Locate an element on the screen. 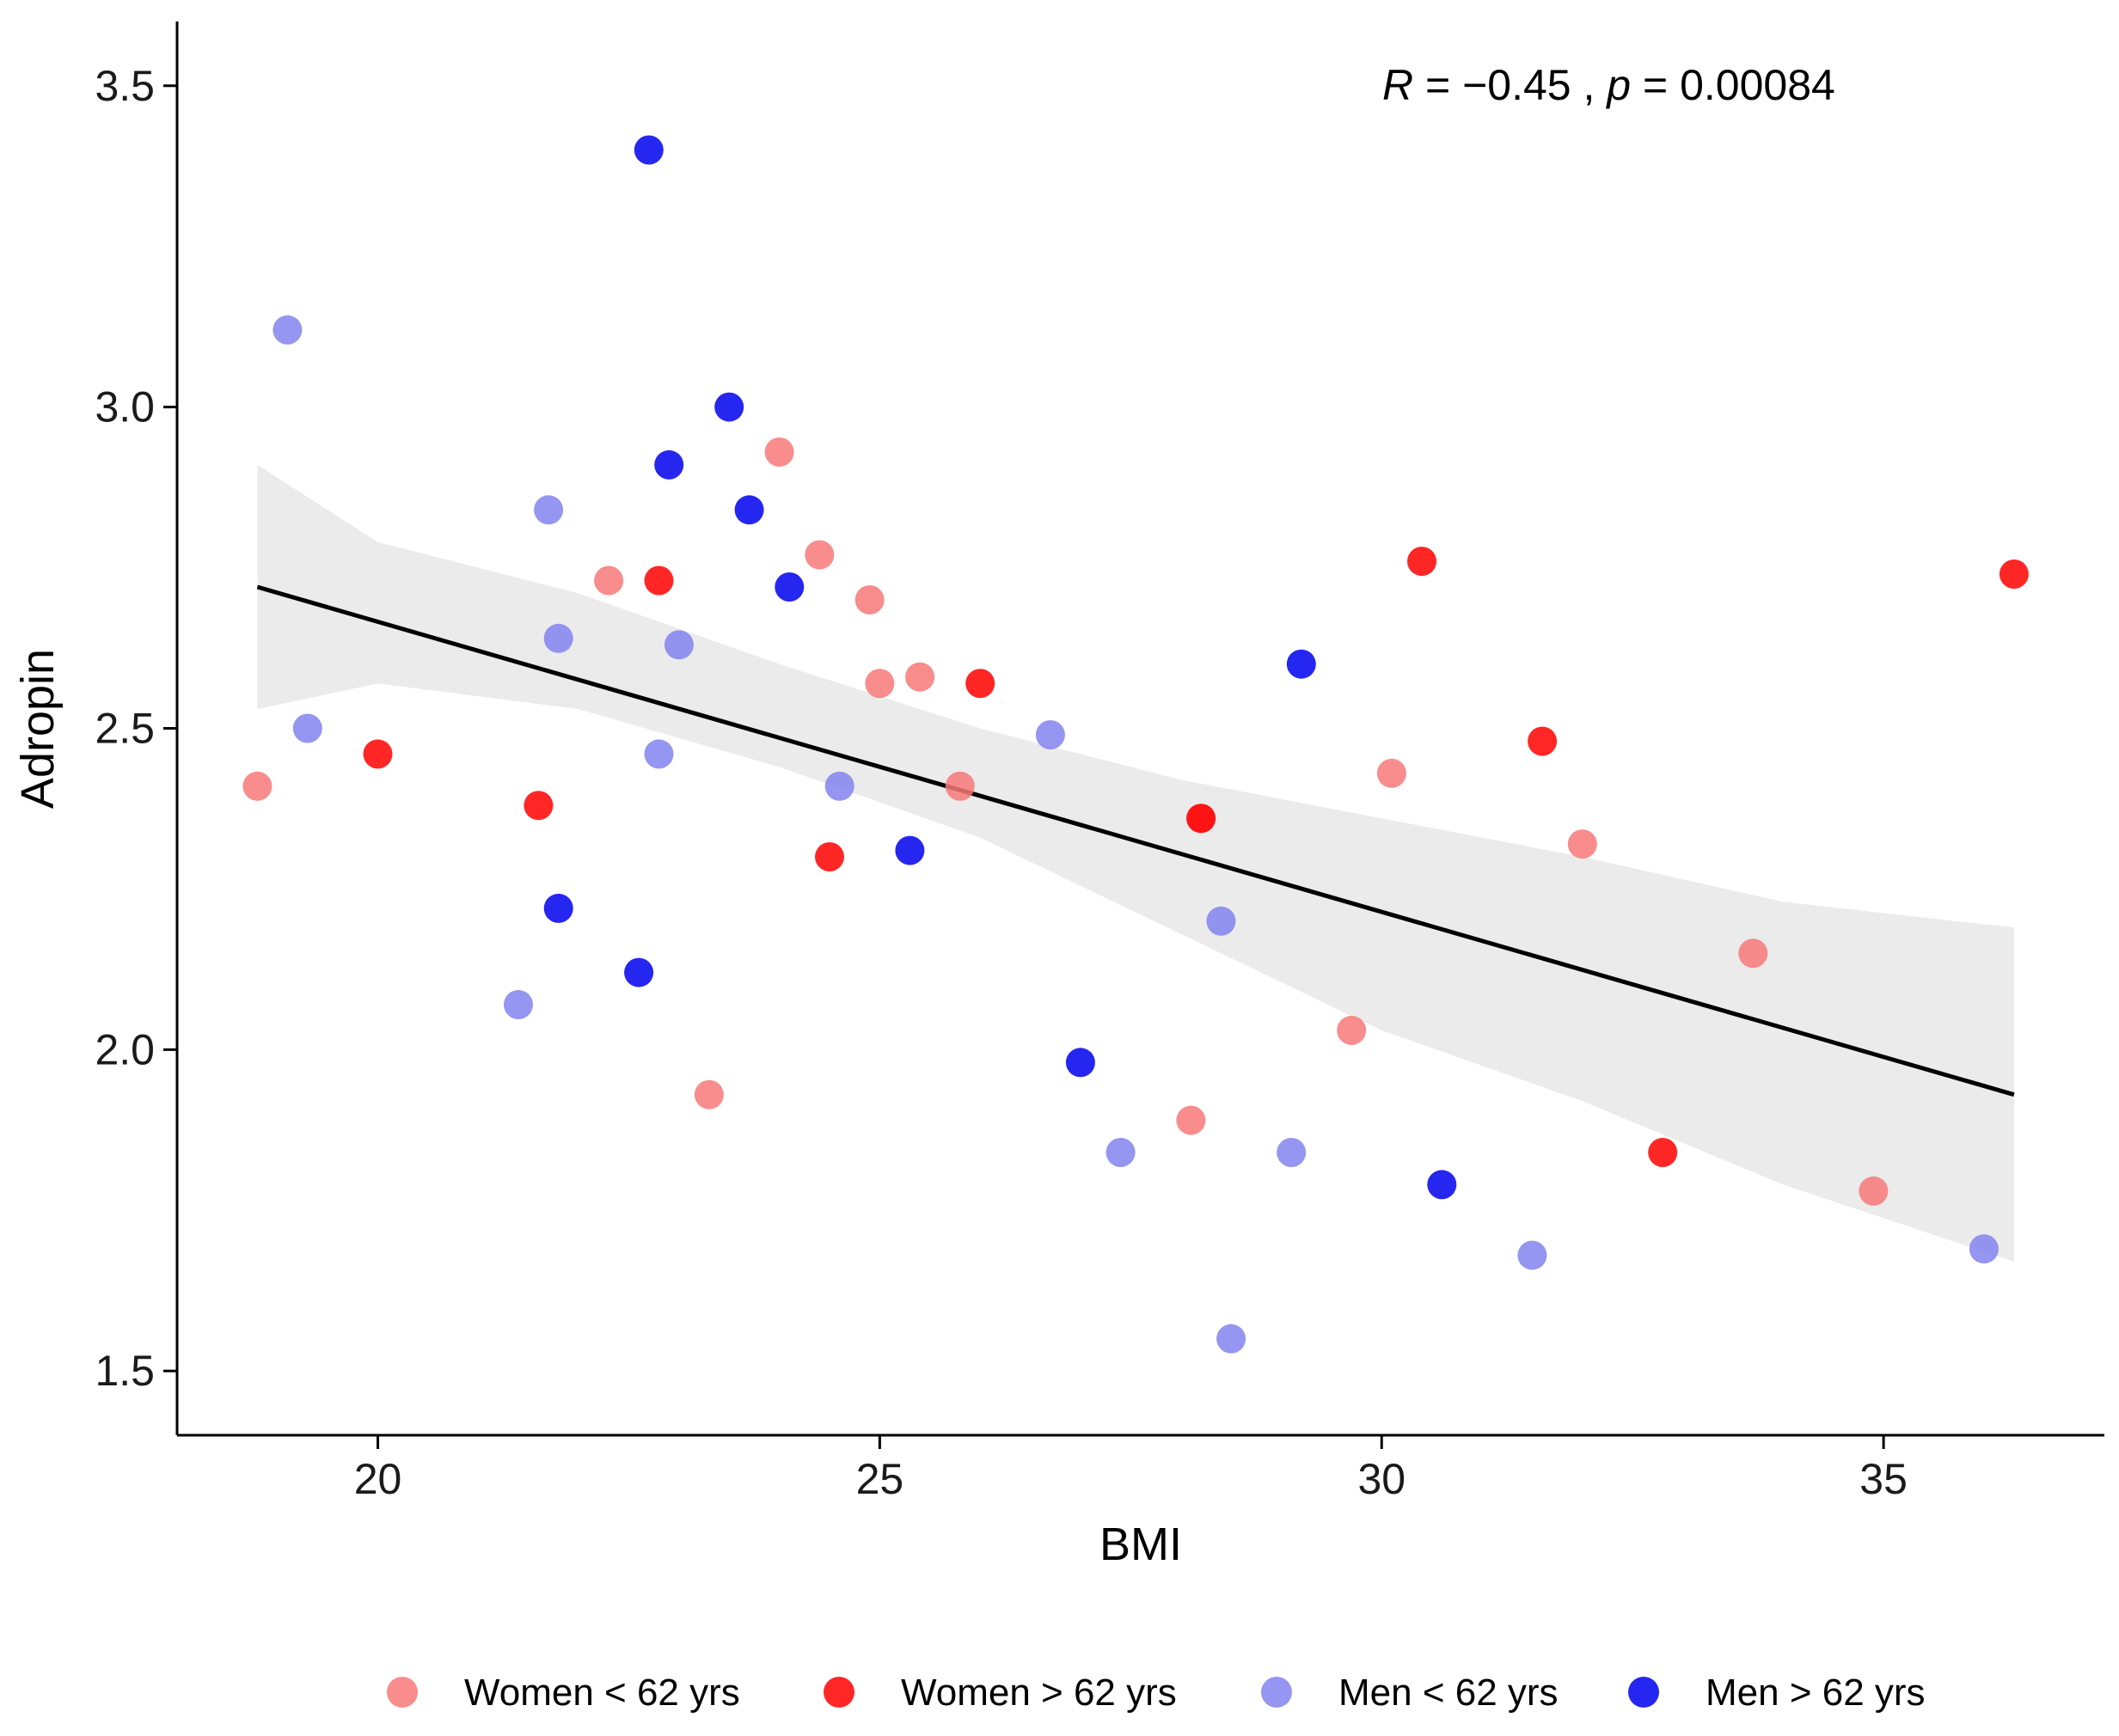 The width and height of the screenshot is (2119, 1736). stat-annotation: R = −0.45 , p = 0.00084 is located at coordinates (1608, 85).